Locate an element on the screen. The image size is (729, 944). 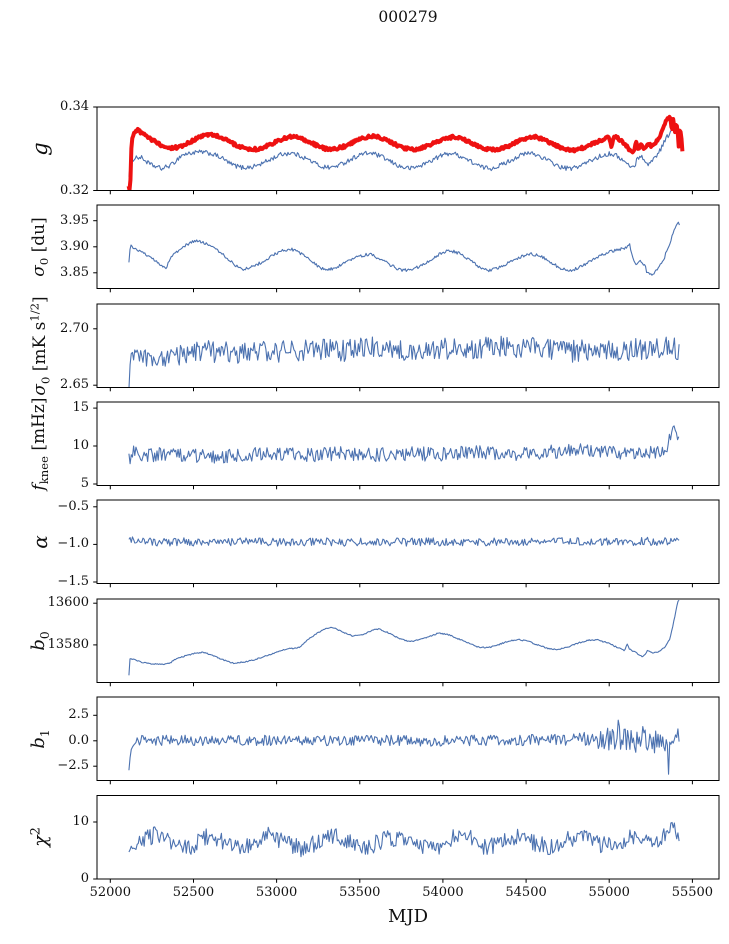
x-tick-label: 54000 is located at coordinates (443, 892).